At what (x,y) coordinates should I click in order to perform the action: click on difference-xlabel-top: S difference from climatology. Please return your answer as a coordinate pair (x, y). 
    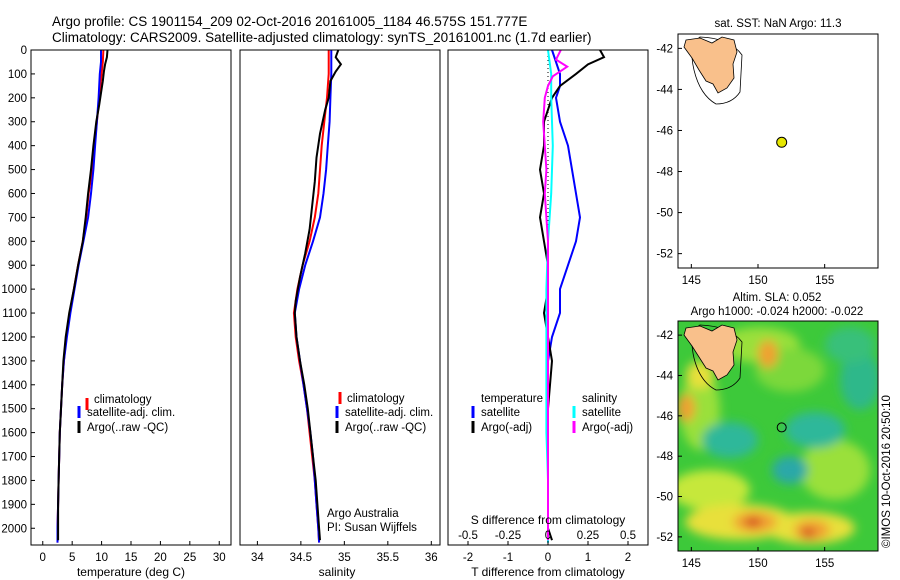
    Looking at the image, I should click on (548, 520).